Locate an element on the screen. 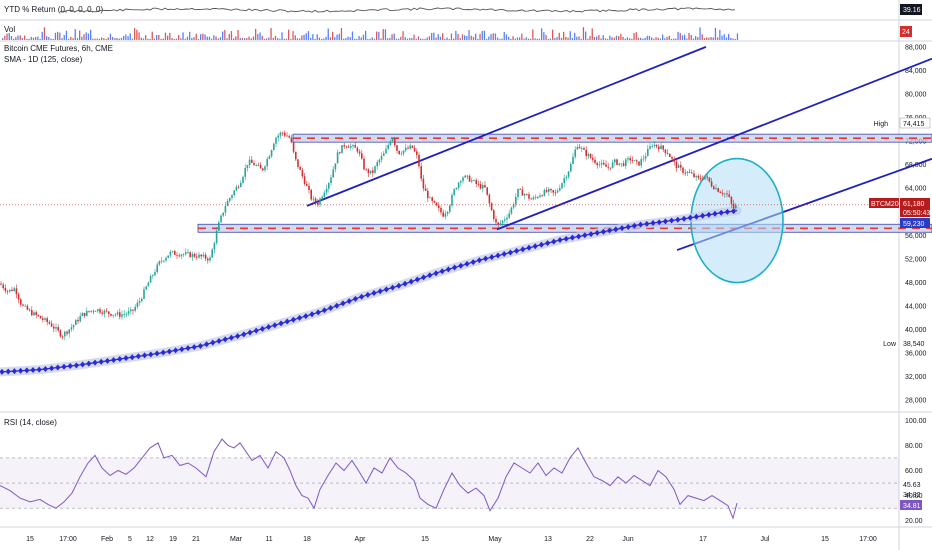 This screenshot has height=550, width=932. resistance-zone is located at coordinates (612, 138).